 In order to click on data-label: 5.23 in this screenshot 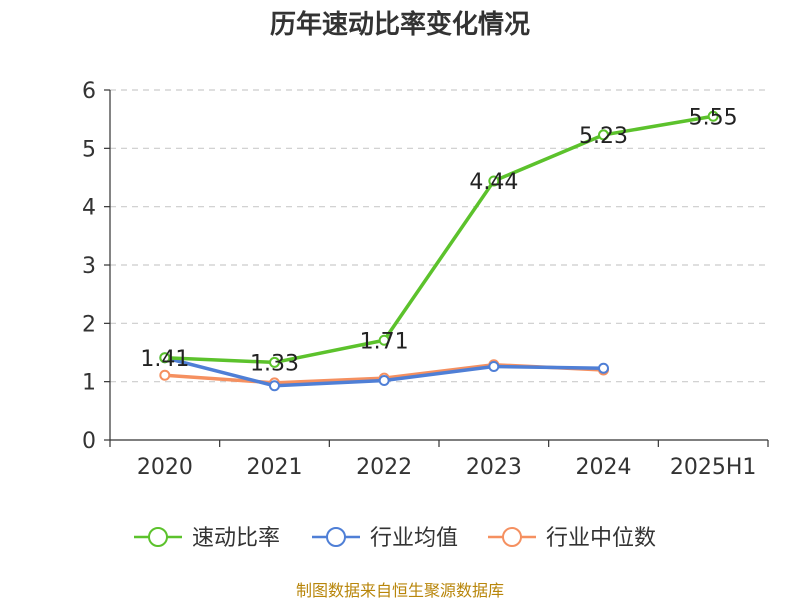, I will do `click(603, 136)`.